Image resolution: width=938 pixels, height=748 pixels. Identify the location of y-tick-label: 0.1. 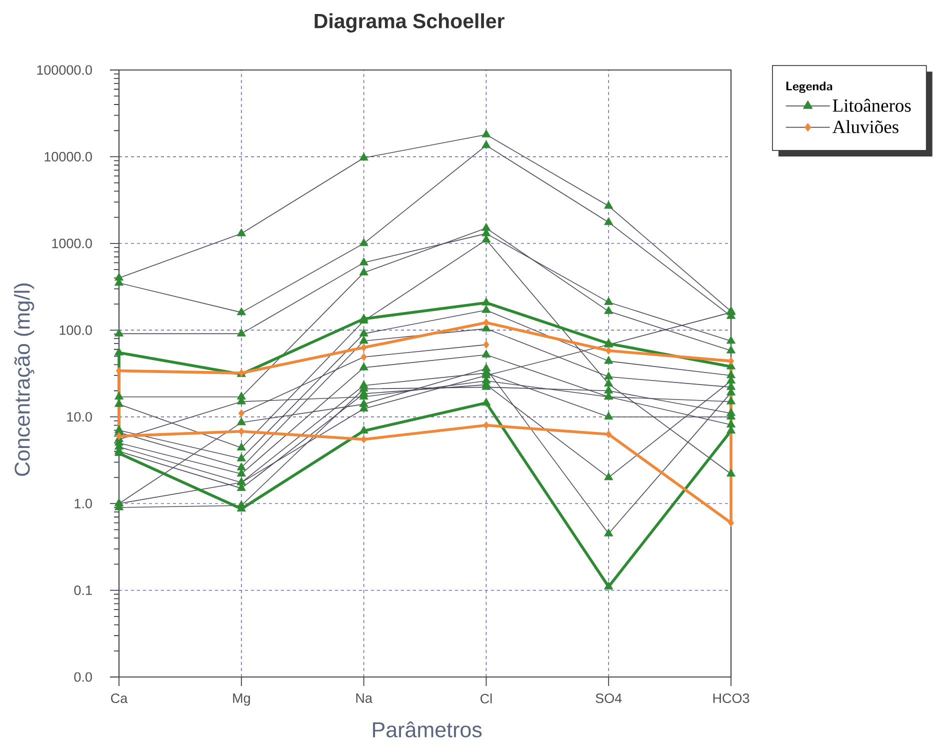
(83, 591).